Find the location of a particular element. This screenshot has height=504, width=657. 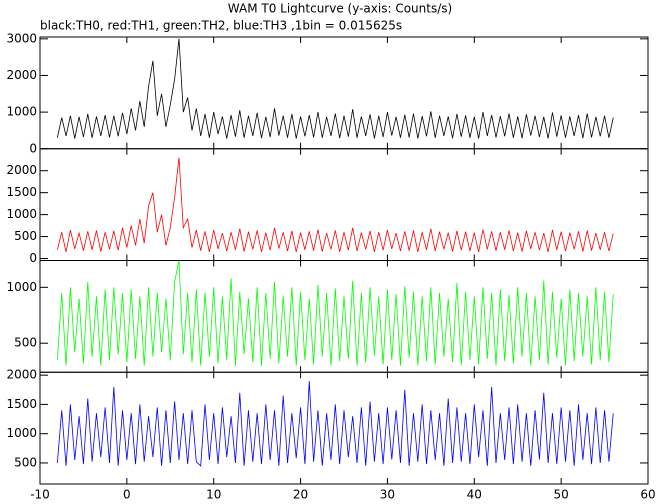

chart-title: WAM T0 Lightcurve (y-axis: Counts/s) is located at coordinates (340, 9).